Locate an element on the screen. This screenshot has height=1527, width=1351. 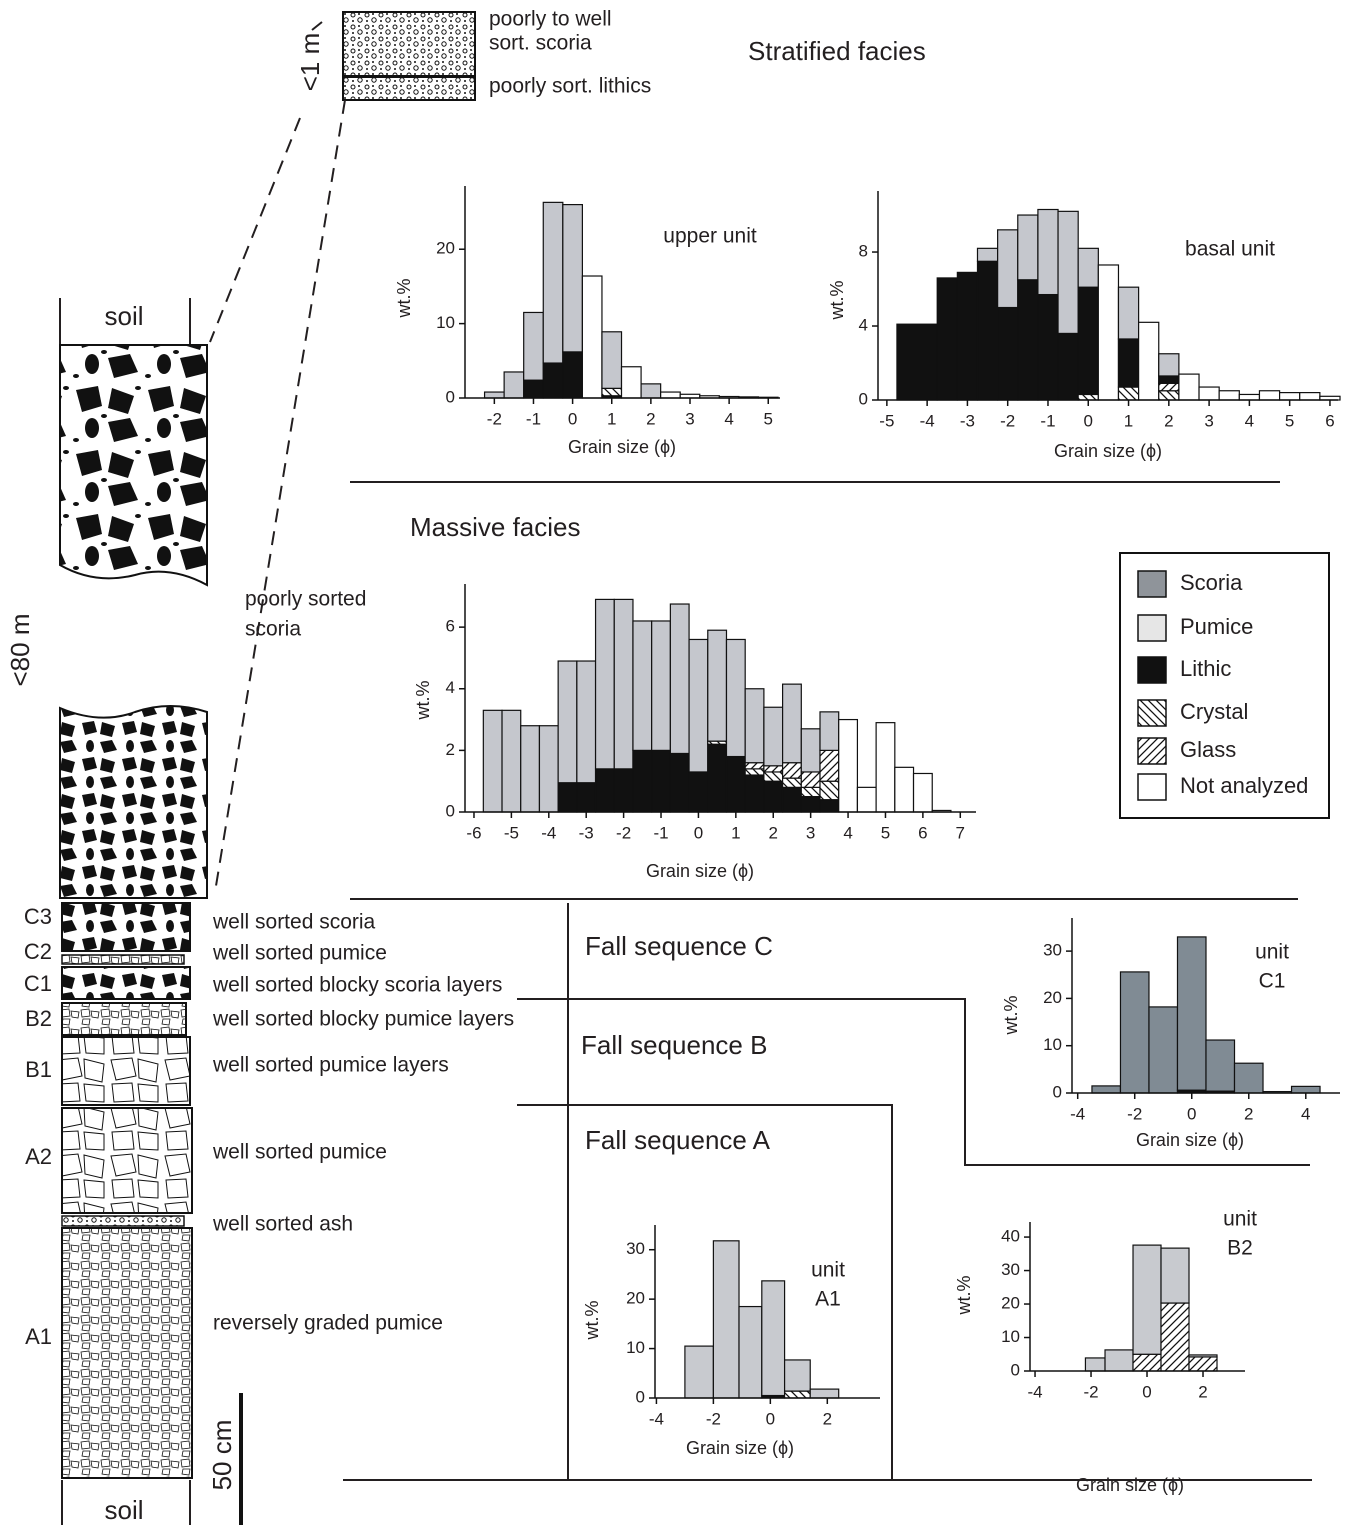
section-title: Stratified facies is located at coordinates (837, 51).